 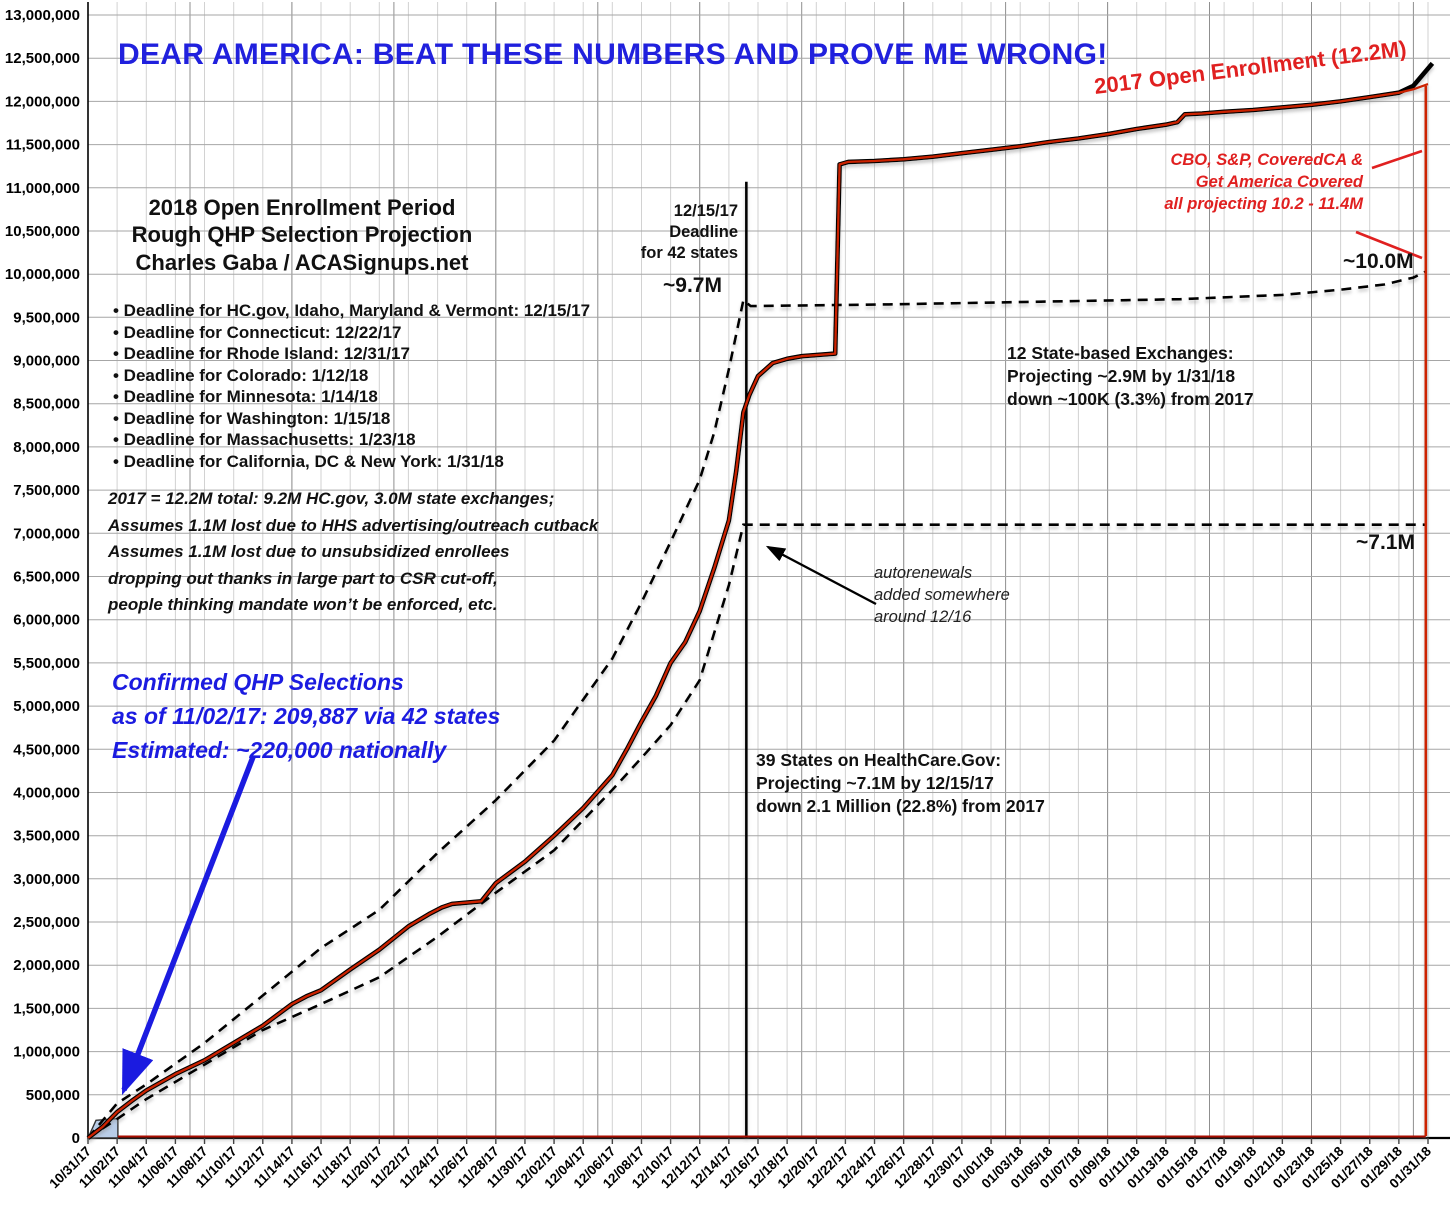 I want to click on y-tick-label: 10,500,000, so click(x=42, y=231).